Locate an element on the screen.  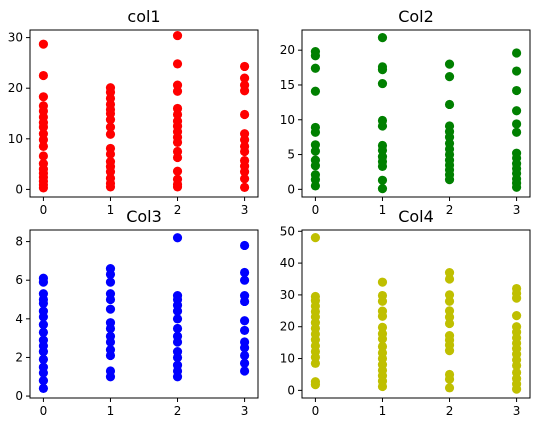
y-tick-label: 2 is located at coordinates (19, 357).